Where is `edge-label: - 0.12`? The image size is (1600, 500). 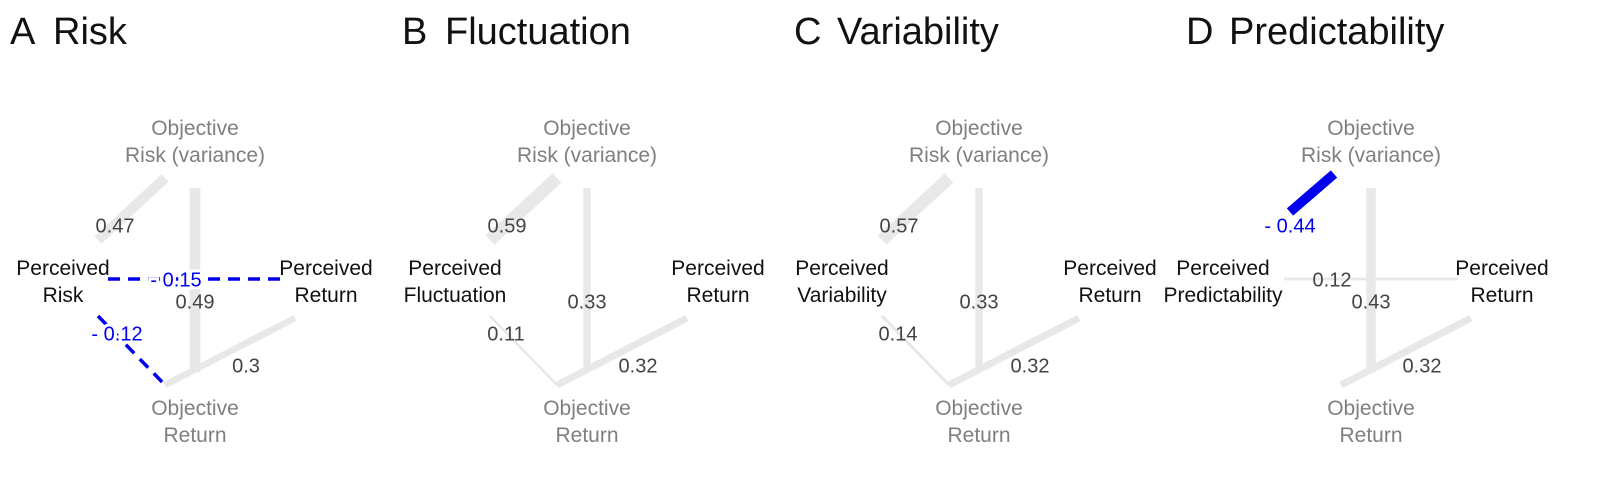 edge-label: - 0.12 is located at coordinates (116, 334).